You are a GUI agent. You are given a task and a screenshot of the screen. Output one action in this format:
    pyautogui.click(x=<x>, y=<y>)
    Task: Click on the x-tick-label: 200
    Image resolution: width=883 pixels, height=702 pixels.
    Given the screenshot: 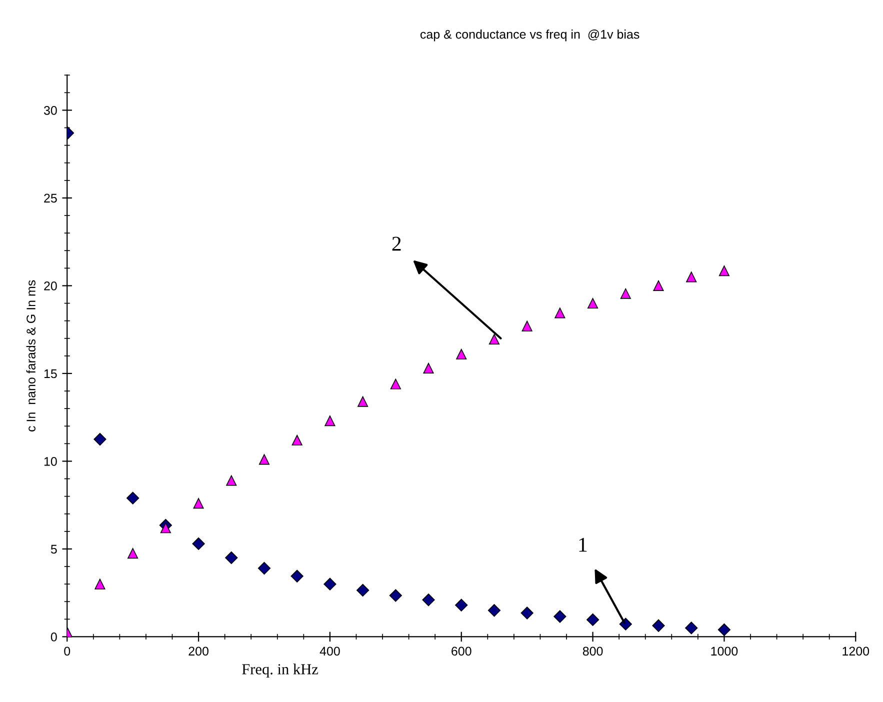 What is the action you would take?
    pyautogui.click(x=198, y=651)
    